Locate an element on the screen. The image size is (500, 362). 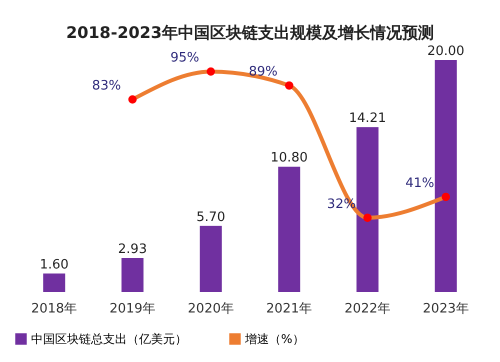
data-label: 83% is located at coordinates (106, 86).